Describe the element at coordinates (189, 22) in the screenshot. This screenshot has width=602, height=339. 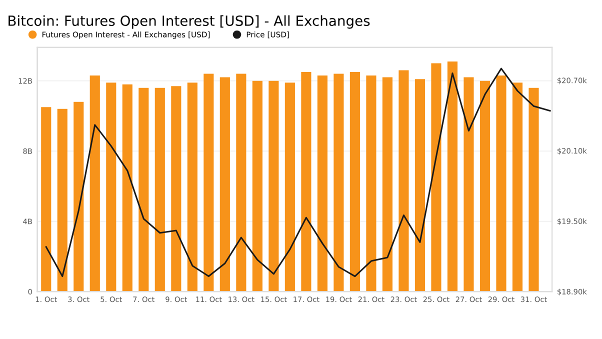
I see `chart-title: Bitcoin: Futures Open Interest [USD] - All Exchanges` at that location.